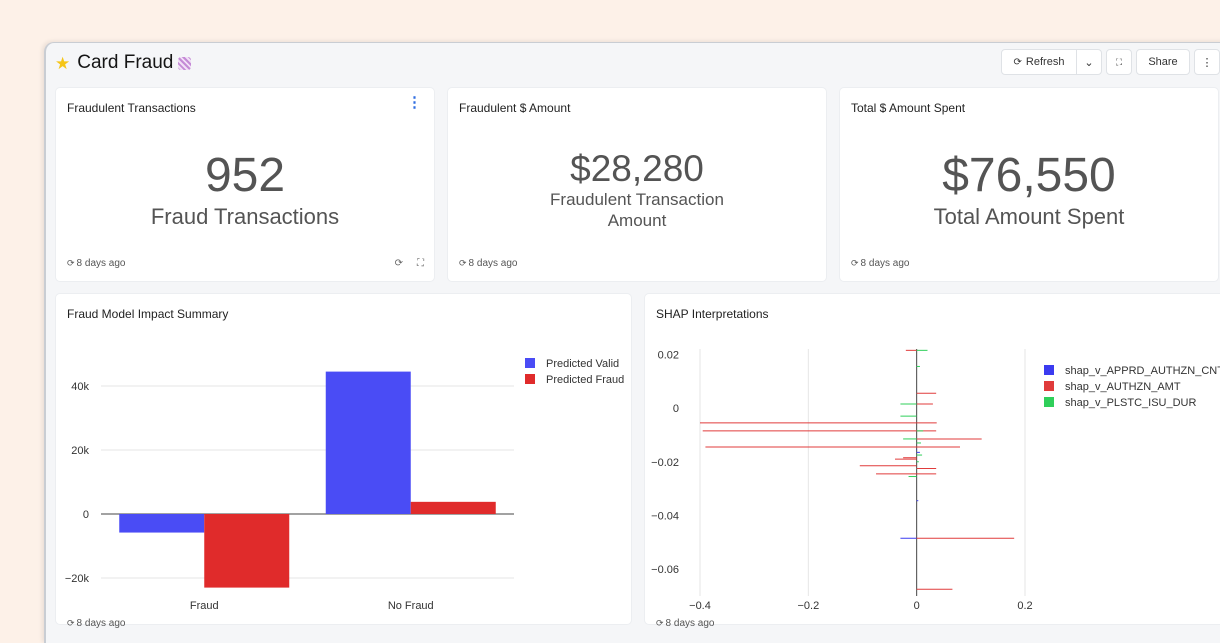 This screenshot has height=643, width=1220. Describe the element at coordinates (1045, 62) in the screenshot. I see `refresh-label: Refresh` at that location.